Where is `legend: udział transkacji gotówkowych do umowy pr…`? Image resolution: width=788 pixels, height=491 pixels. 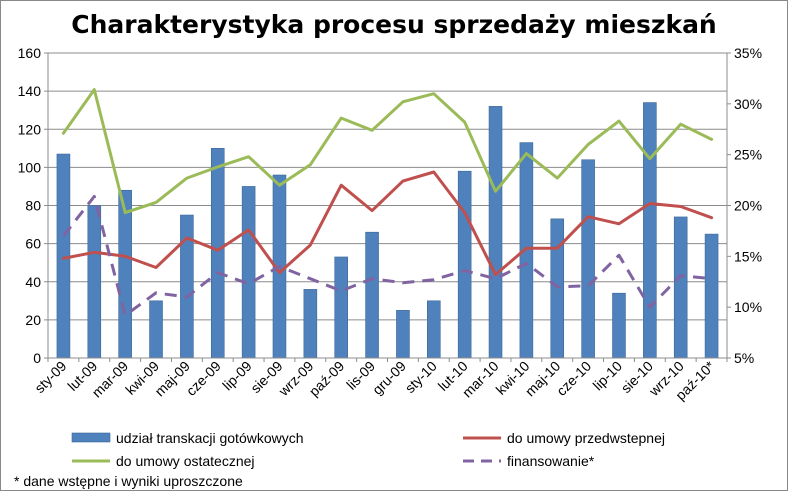
legend: udział transkacji gotówkowych do umowy pr… is located at coordinates (368, 449).